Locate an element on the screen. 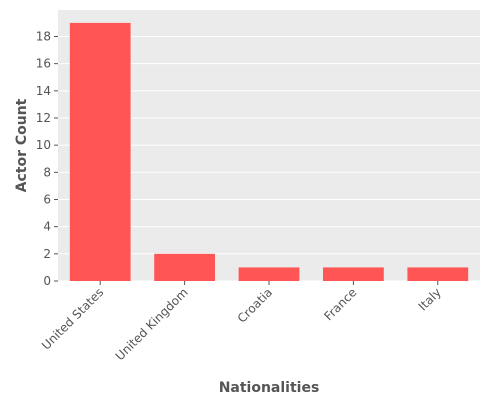  y-tick-label: 6 is located at coordinates (47, 199).